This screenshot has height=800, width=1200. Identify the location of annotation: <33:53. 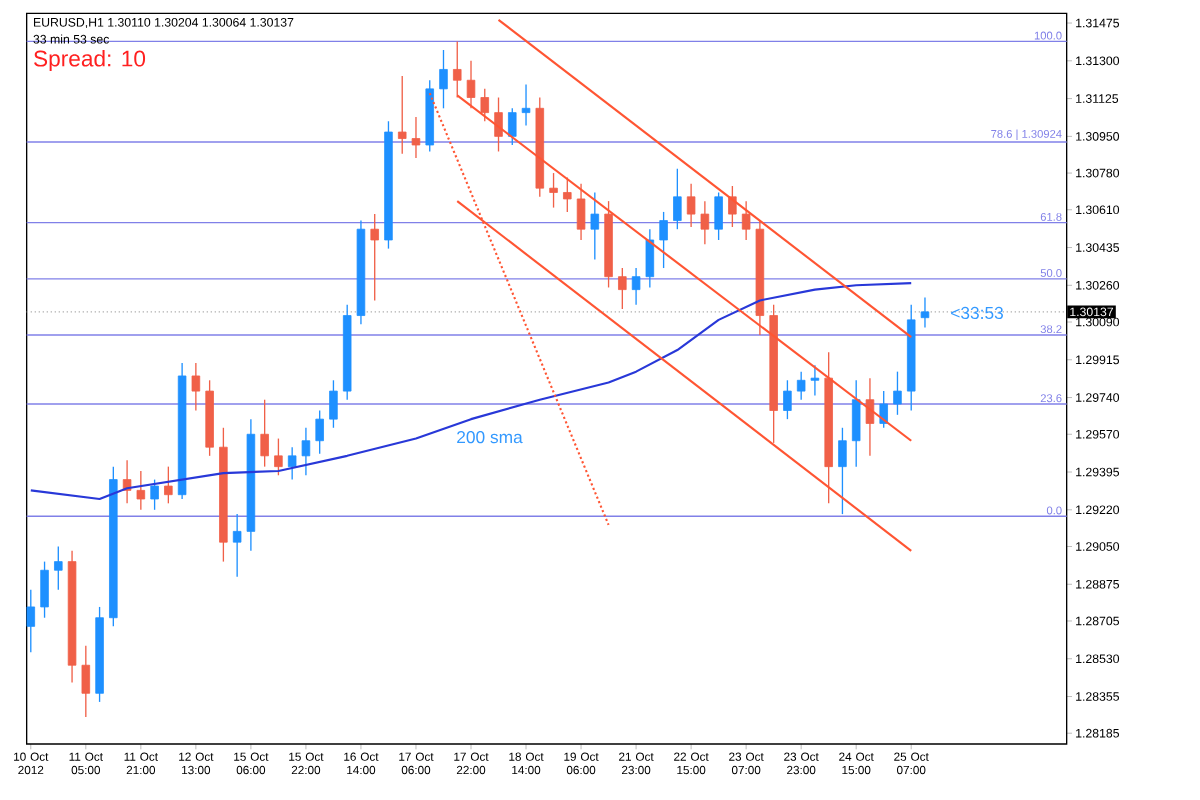
(977, 313).